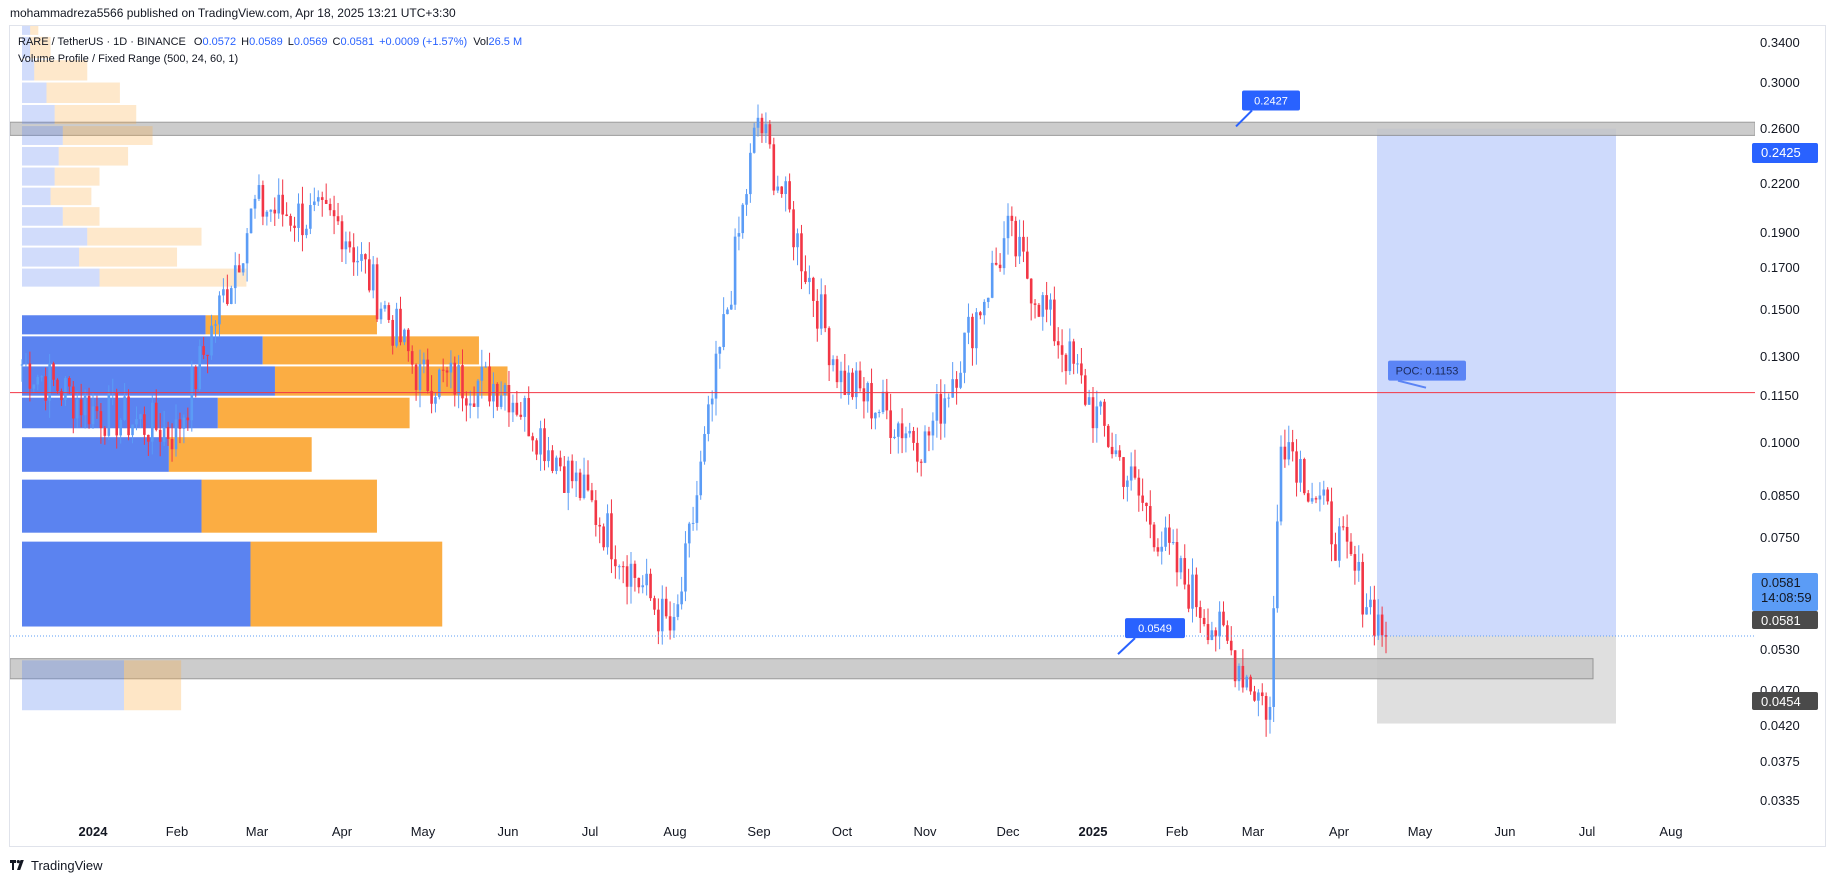 The width and height of the screenshot is (1835, 883). Describe the element at coordinates (1781, 620) in the screenshot. I see `entry-price-label-text: 0.0581` at that location.